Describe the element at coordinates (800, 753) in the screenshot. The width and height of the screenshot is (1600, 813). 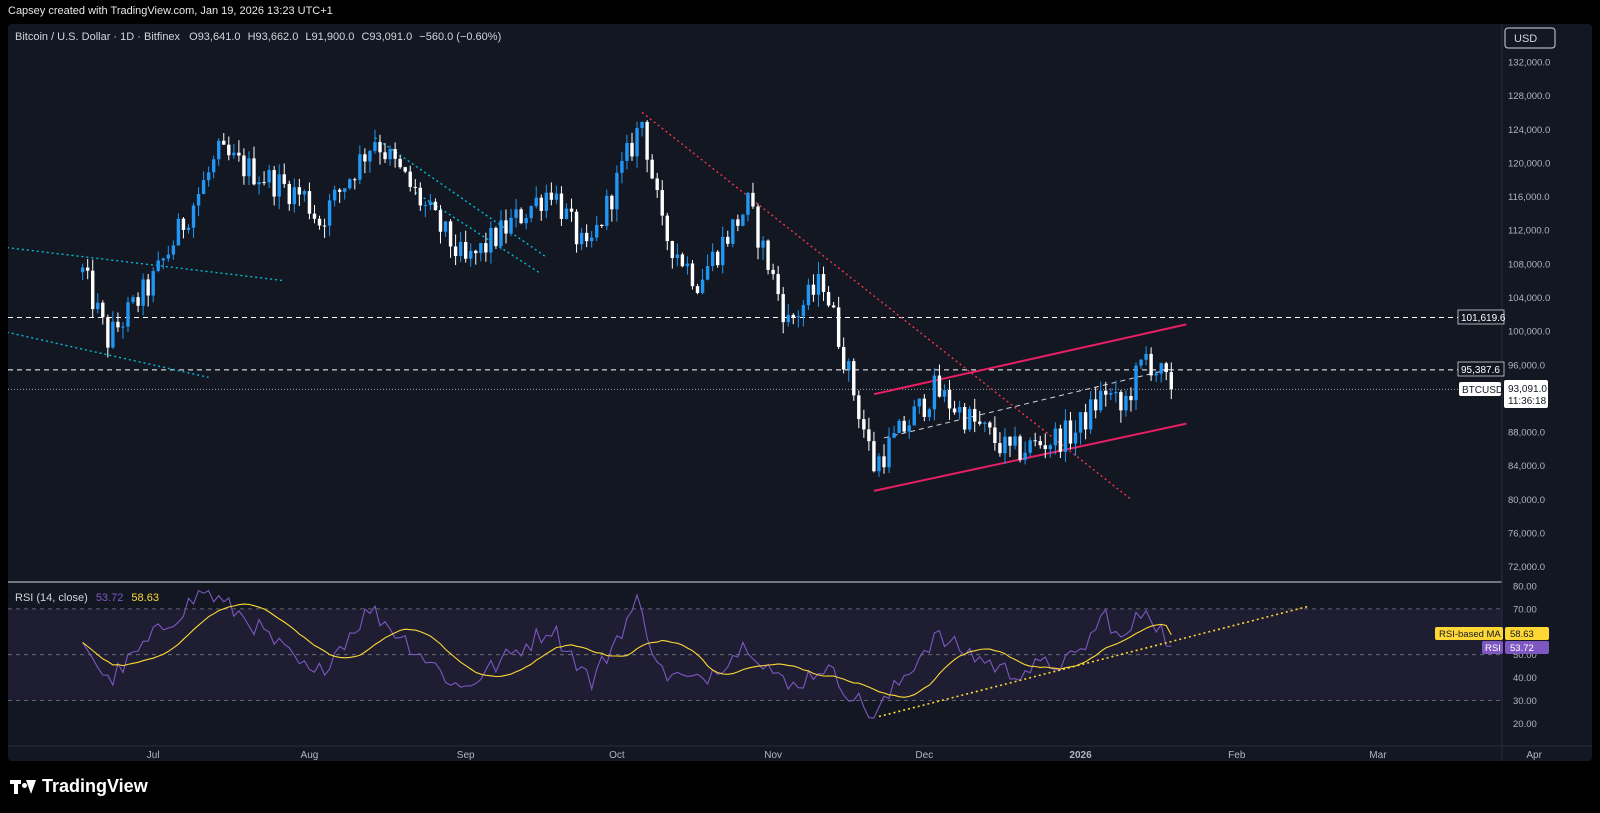
I see `time-axis: Jul Aug Sep Oct Nov Dec 2026 Feb Mar Apr` at that location.